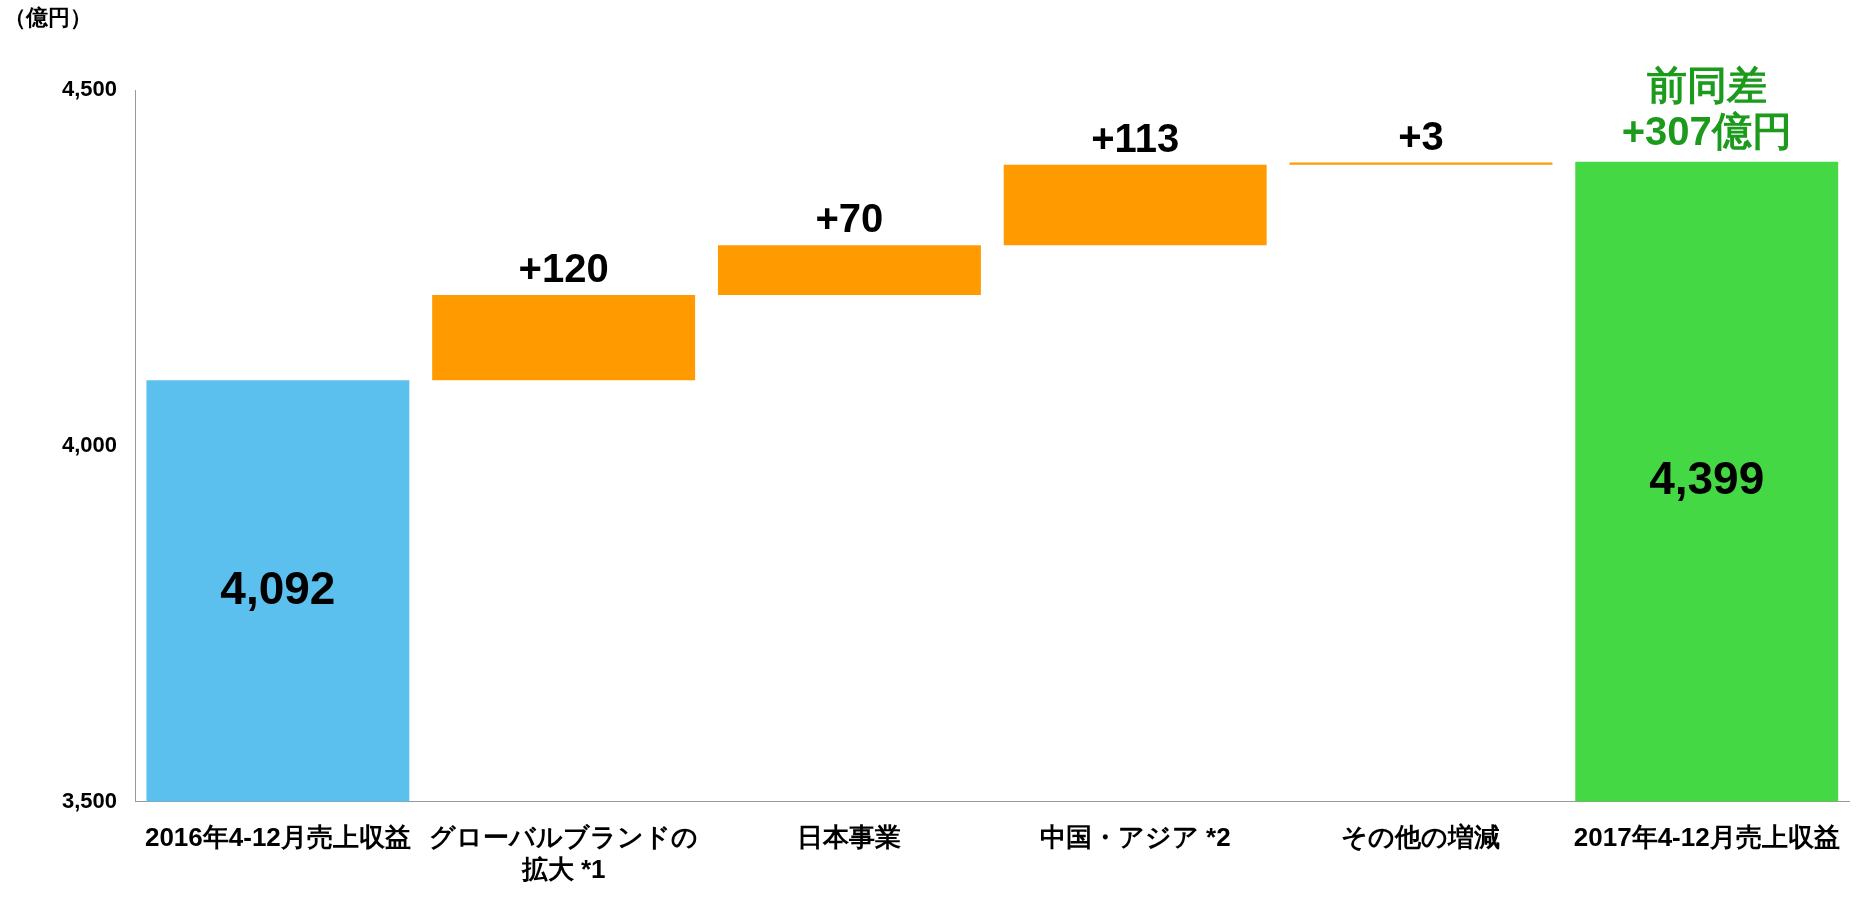 This screenshot has width=1862, height=908. What do you see at coordinates (564, 853) in the screenshot?
I see `x-tick-label: グローバルブランドの拡大 *1` at bounding box center [564, 853].